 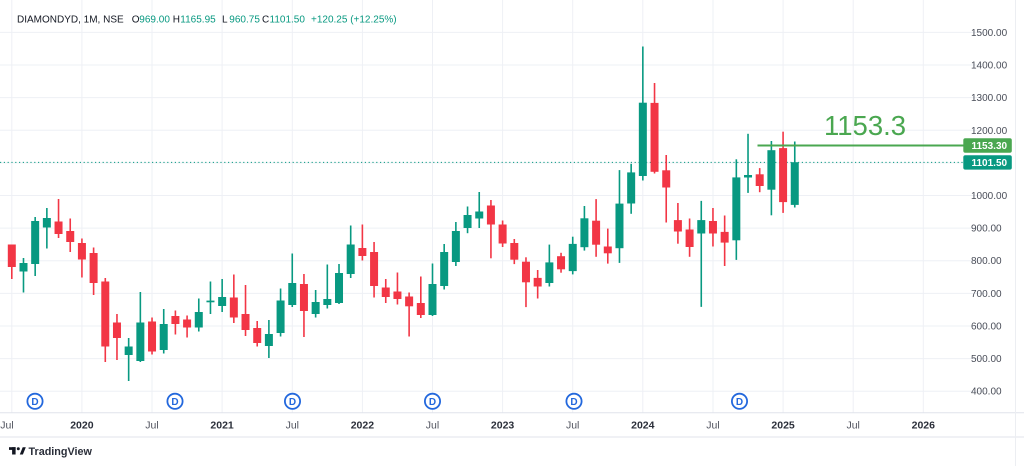 I want to click on svg-text: 1500.00, so click(x=989, y=33).